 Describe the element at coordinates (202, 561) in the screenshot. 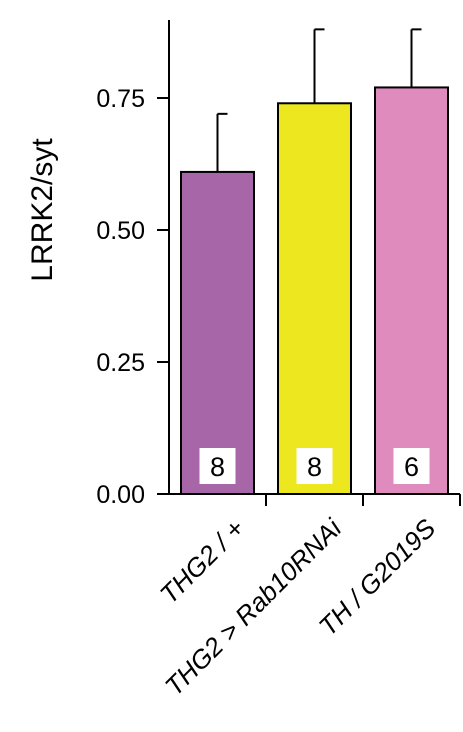

I see `x-category-label: THG2 / +` at that location.